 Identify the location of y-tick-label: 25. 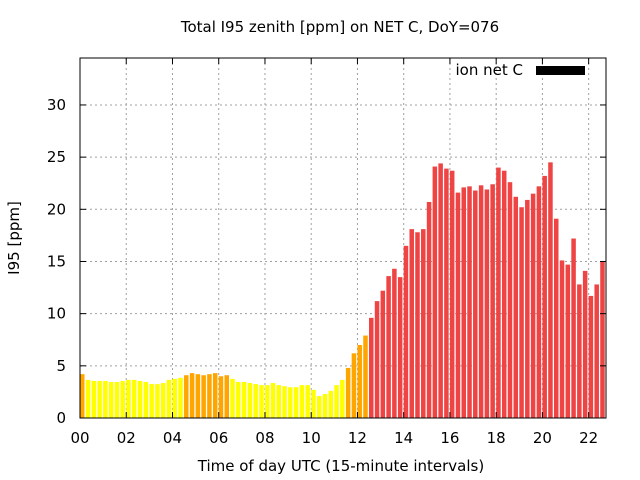
(56, 157).